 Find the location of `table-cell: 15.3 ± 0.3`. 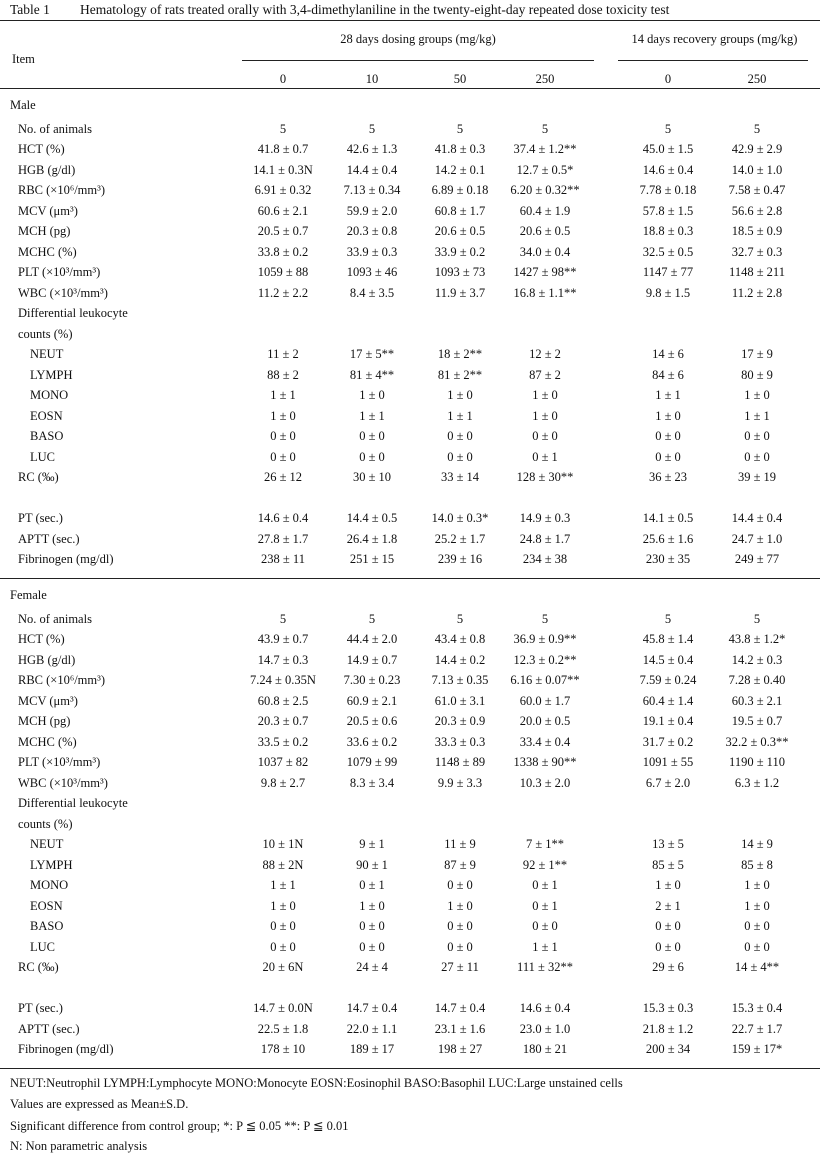

table-cell: 15.3 ± 0.3 is located at coordinates (668, 1008).